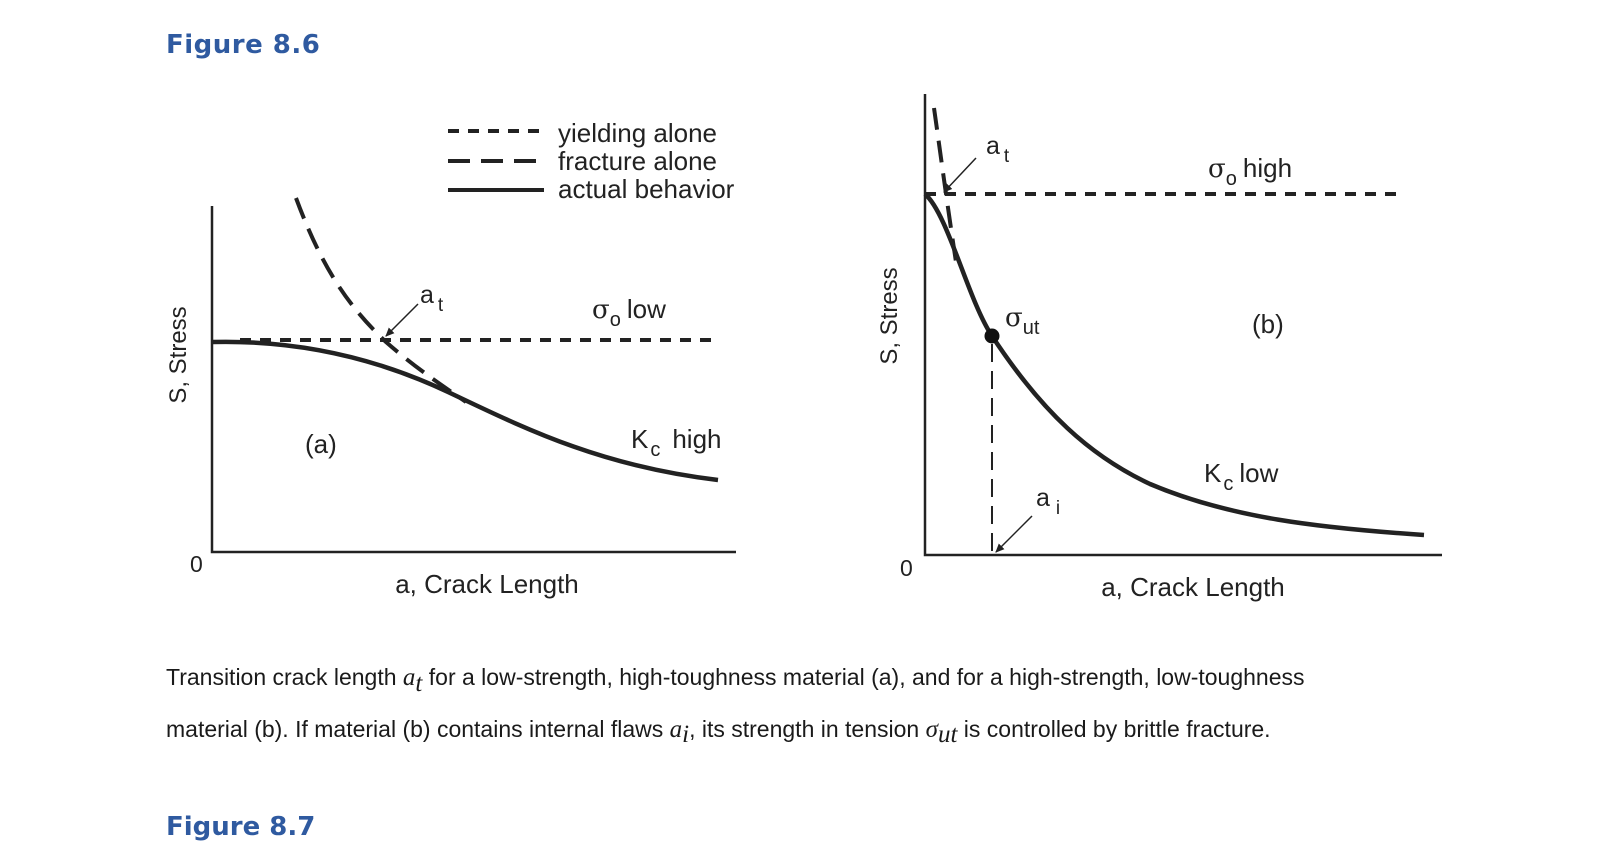 This screenshot has height=842, width=1610. What do you see at coordinates (1174, 365) in the screenshot?
I see `panel-b-actual-curve` at bounding box center [1174, 365].